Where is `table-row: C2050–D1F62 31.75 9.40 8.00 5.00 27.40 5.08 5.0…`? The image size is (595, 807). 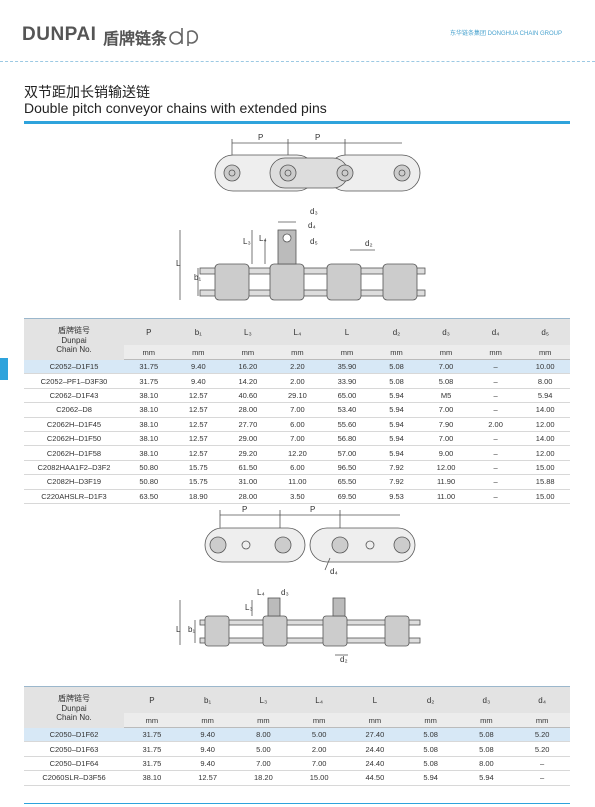
table-row: C2050–D1F62 31.75 9.40 8.00 5.00 27.40 5.08 5.0… is located at coordinates (297, 735).